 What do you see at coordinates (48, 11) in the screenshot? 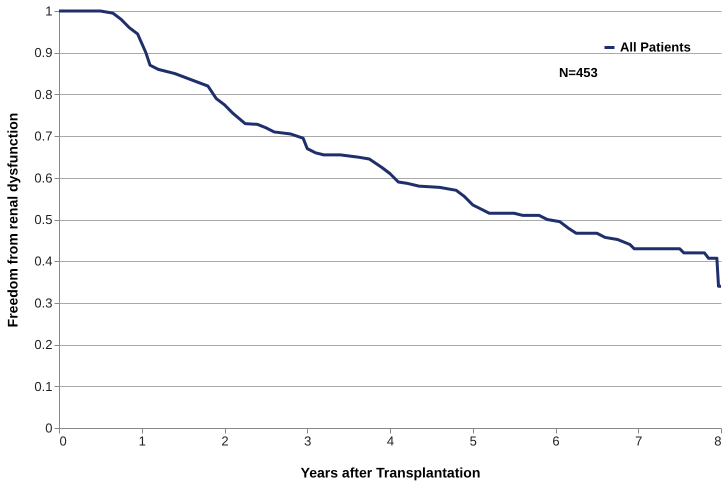
I see `y-tick-label: 1` at bounding box center [48, 11].